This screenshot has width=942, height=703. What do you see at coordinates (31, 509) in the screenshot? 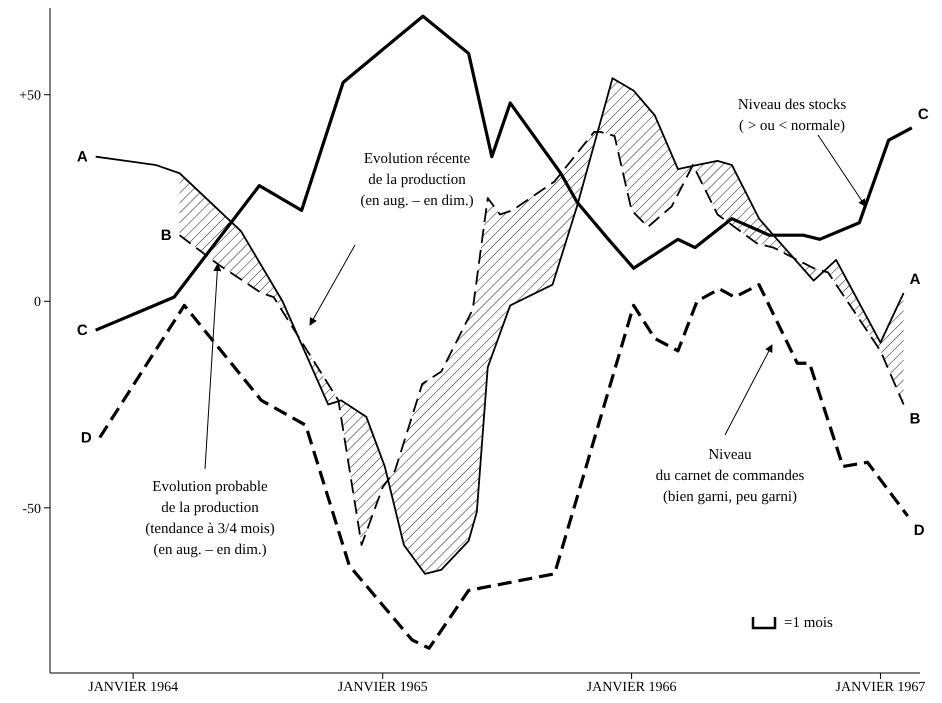
I see `y-tick-label: -50` at bounding box center [31, 509].